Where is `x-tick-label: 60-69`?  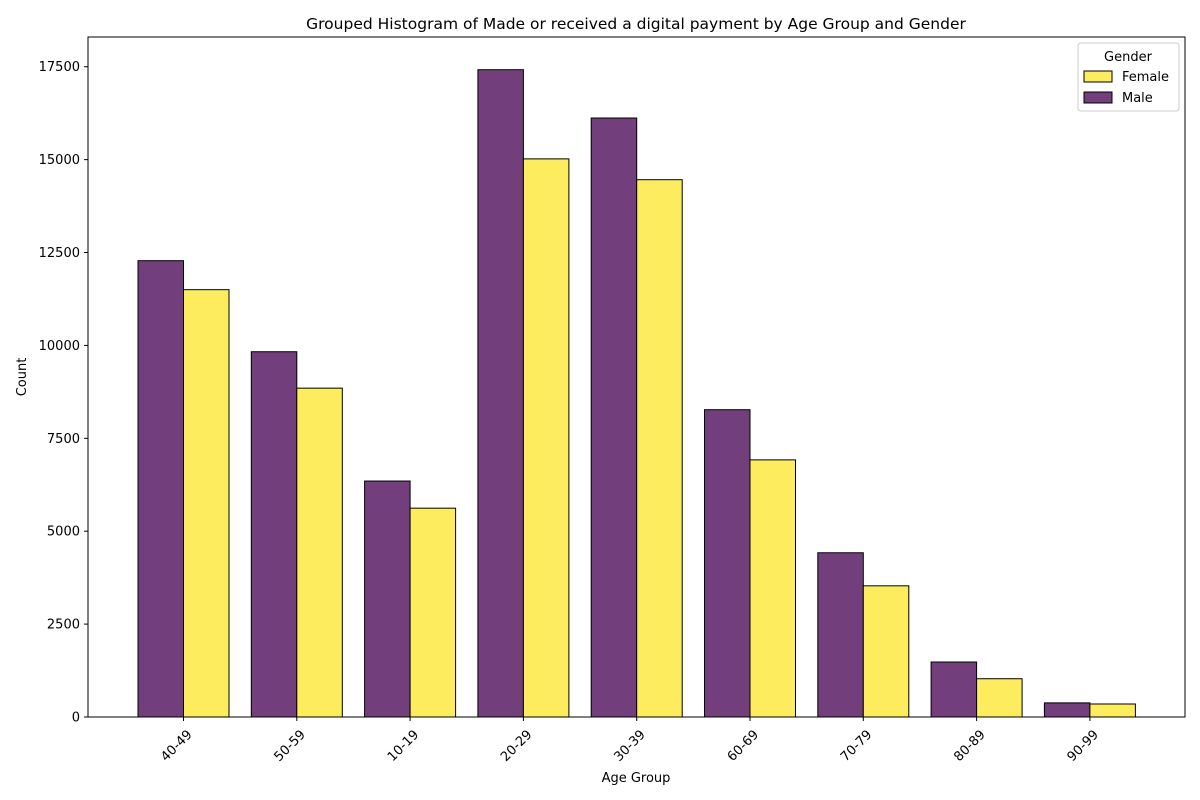
x-tick-label: 60-69 is located at coordinates (743, 745).